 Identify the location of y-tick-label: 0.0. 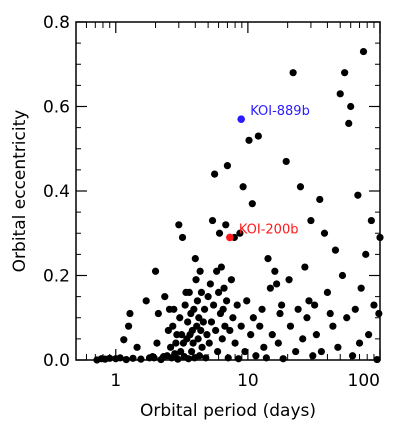
(56, 361).